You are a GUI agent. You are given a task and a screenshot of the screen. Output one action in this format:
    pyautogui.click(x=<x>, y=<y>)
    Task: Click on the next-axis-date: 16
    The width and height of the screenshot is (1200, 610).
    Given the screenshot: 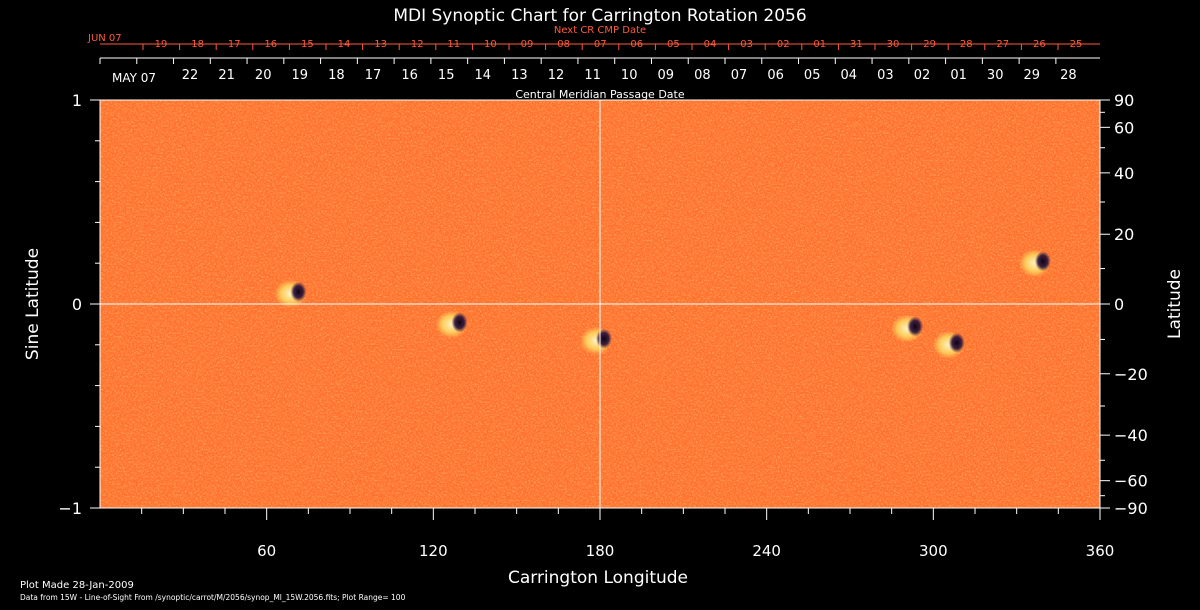 What is the action you would take?
    pyautogui.click(x=270, y=44)
    